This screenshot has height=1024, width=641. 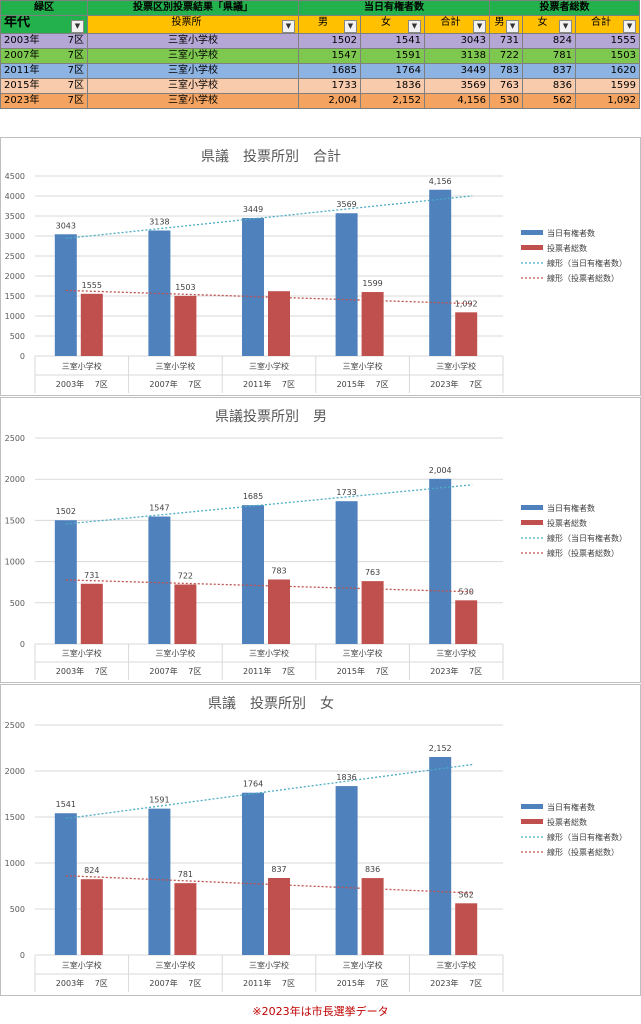 What do you see at coordinates (608, 56) in the screenshot?
I see `cell: 1503` at bounding box center [608, 56].